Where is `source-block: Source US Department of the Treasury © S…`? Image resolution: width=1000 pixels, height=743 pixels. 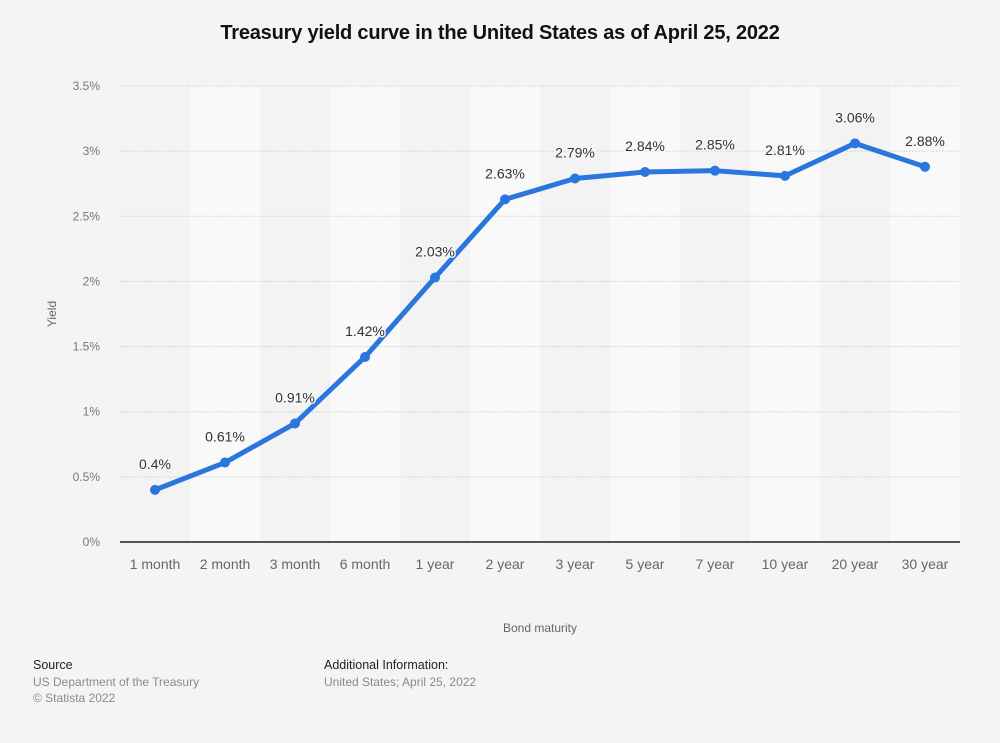
source-block: Source US Department of the Treasury © S… is located at coordinates (116, 682).